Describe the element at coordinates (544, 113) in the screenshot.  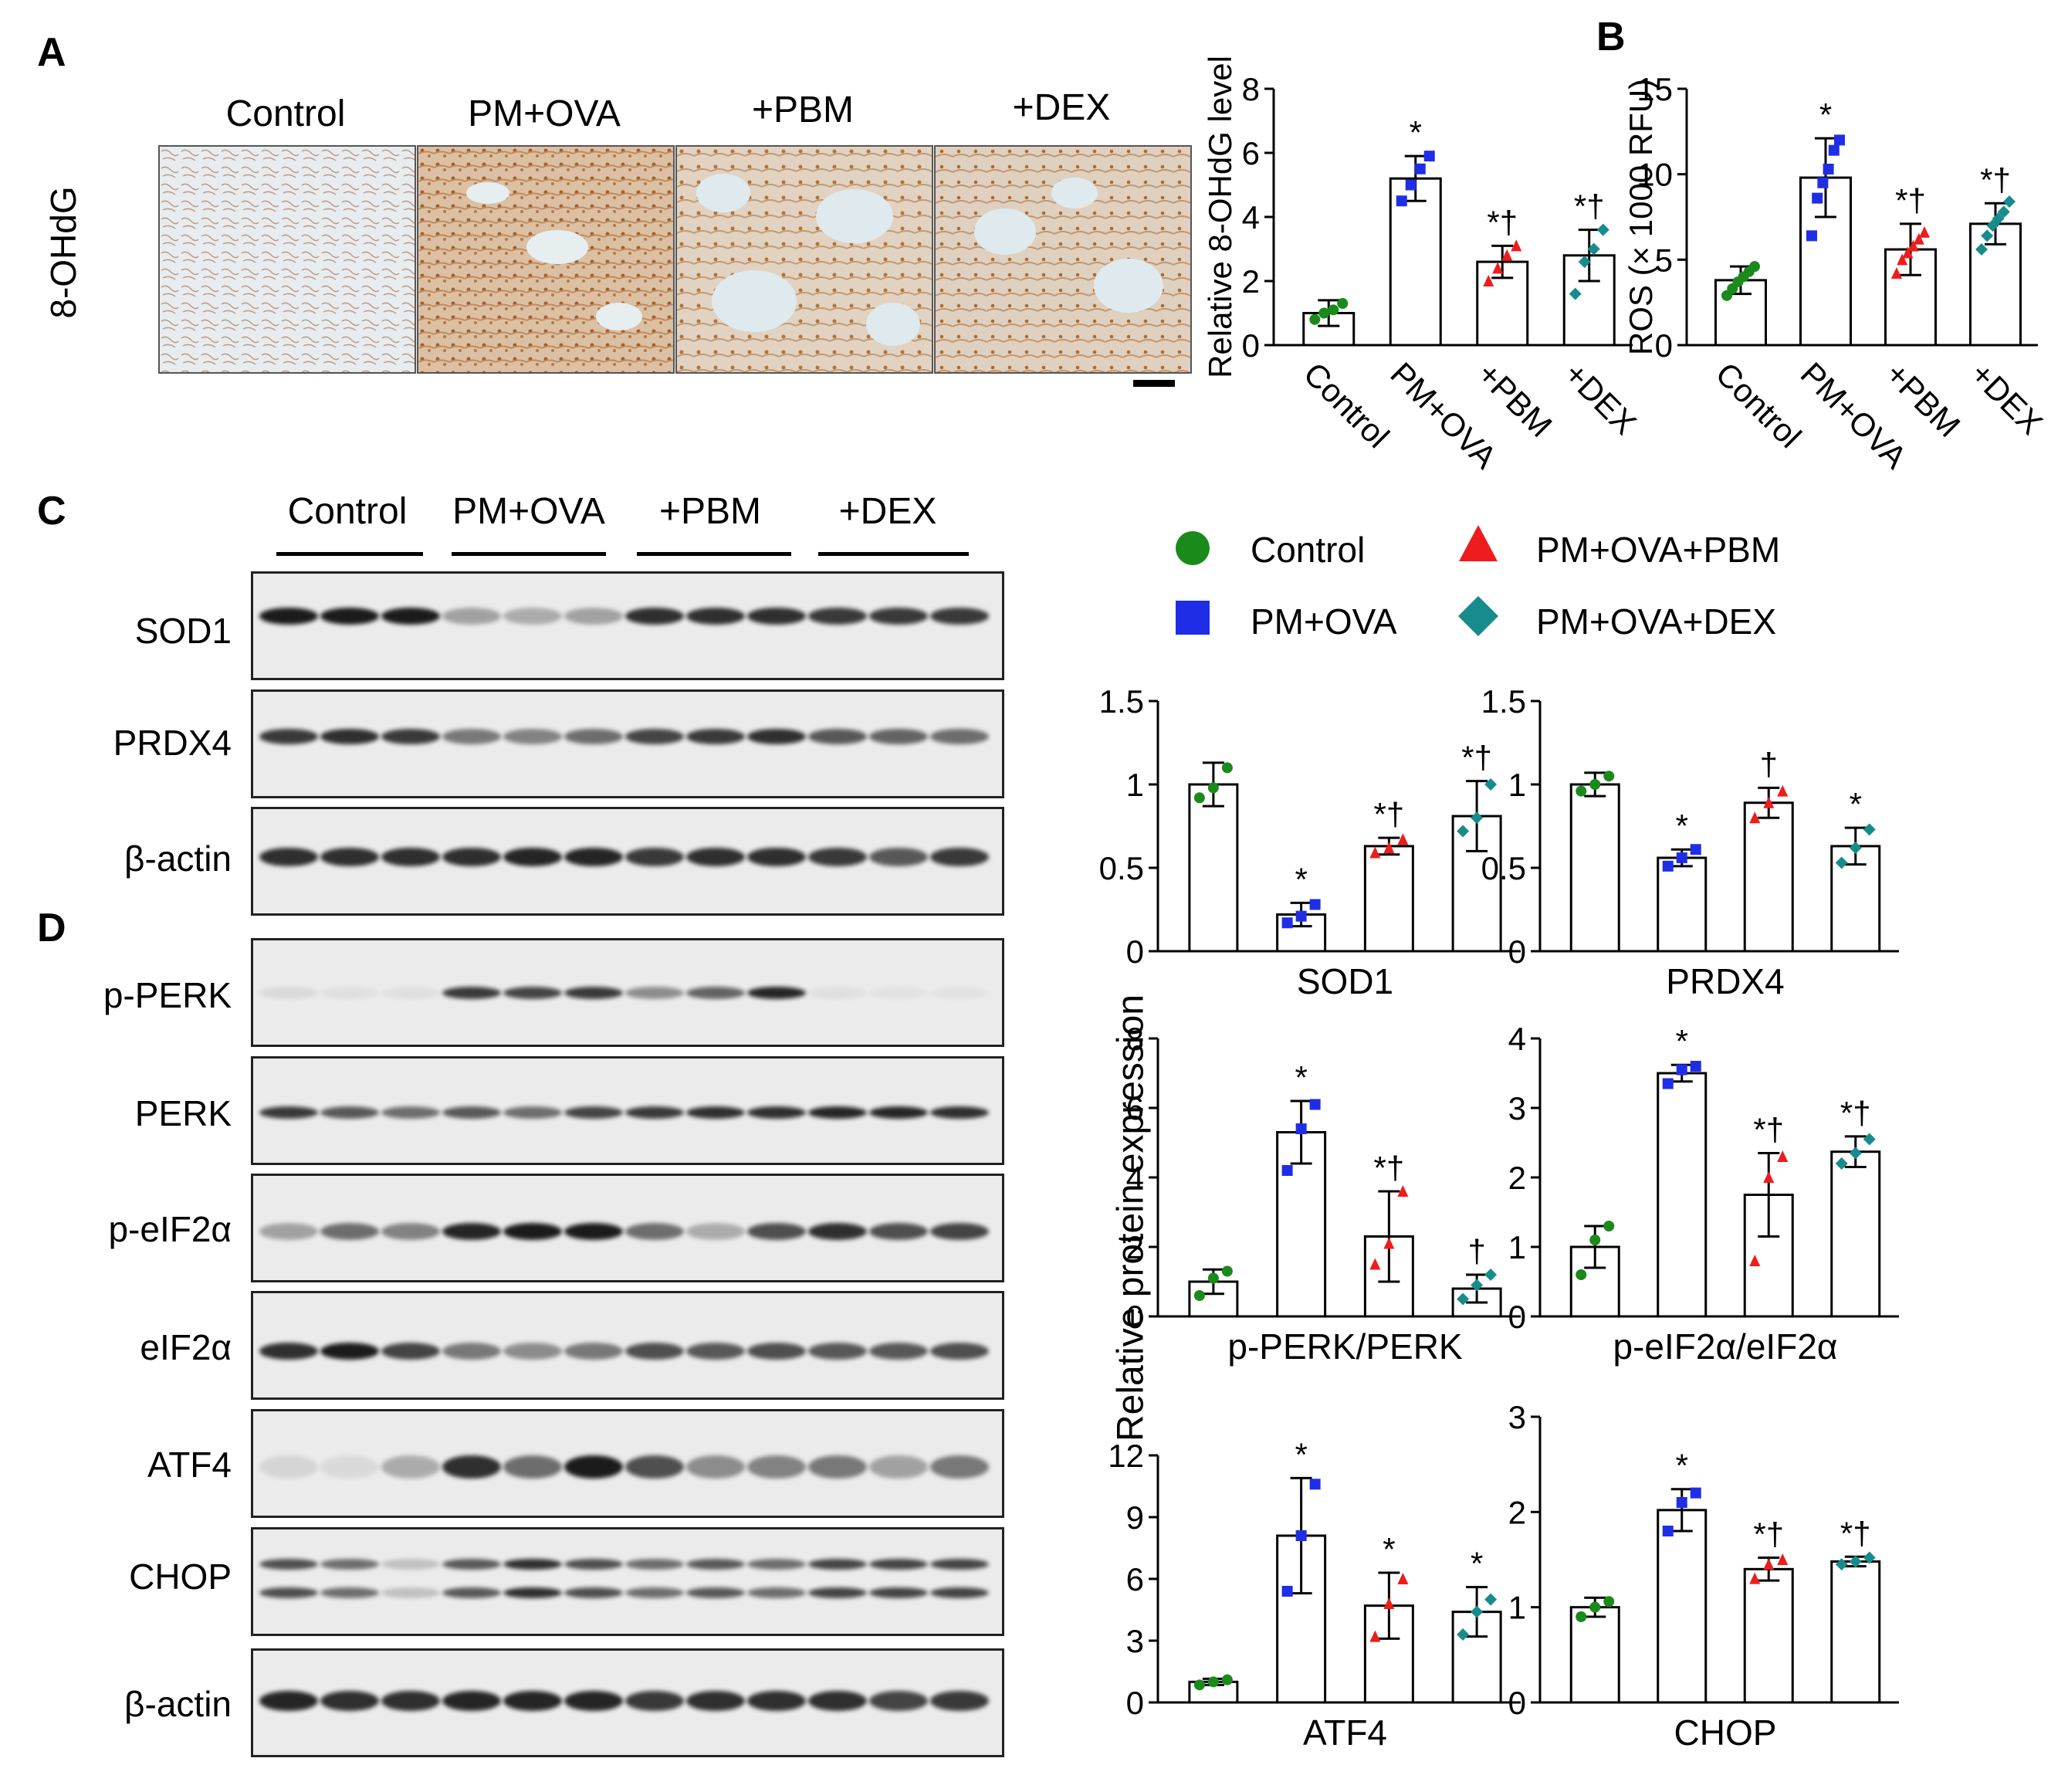
I see `ihc-group-label-pm-ova: PM+OVA` at that location.